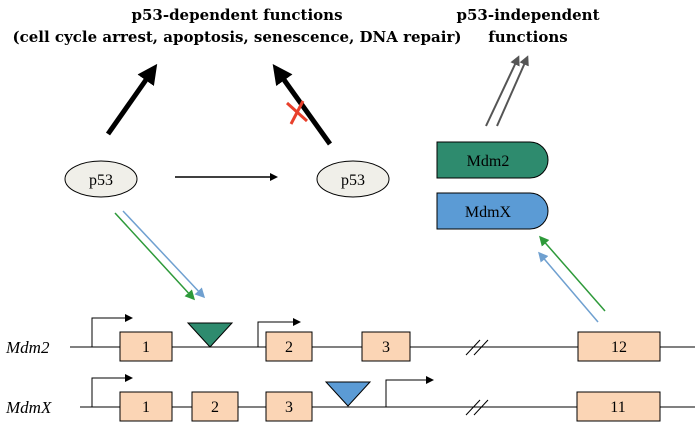 This screenshot has width=700, height=427. I want to click on mdm2-p53-response-element, so click(210, 335).